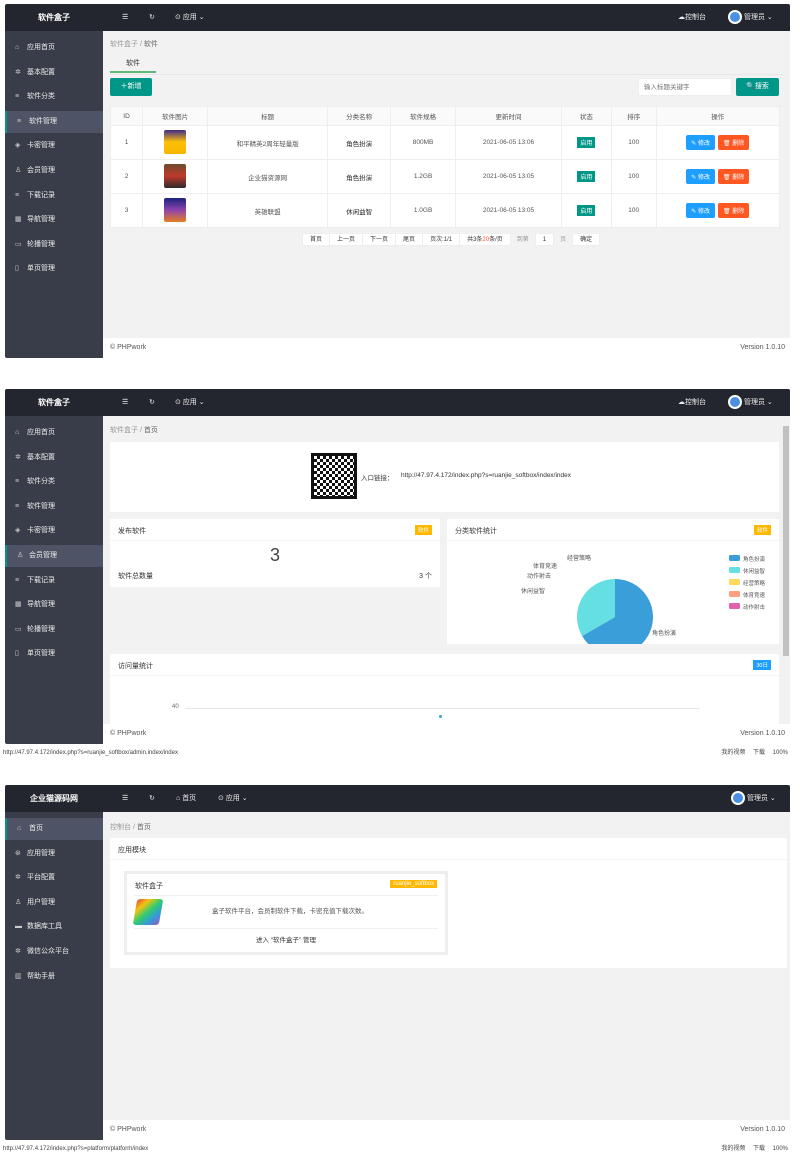 The image size is (800, 1162). Describe the element at coordinates (54, 829) in the screenshot. I see `sidebar-item-0: ⌂ 首页` at that location.